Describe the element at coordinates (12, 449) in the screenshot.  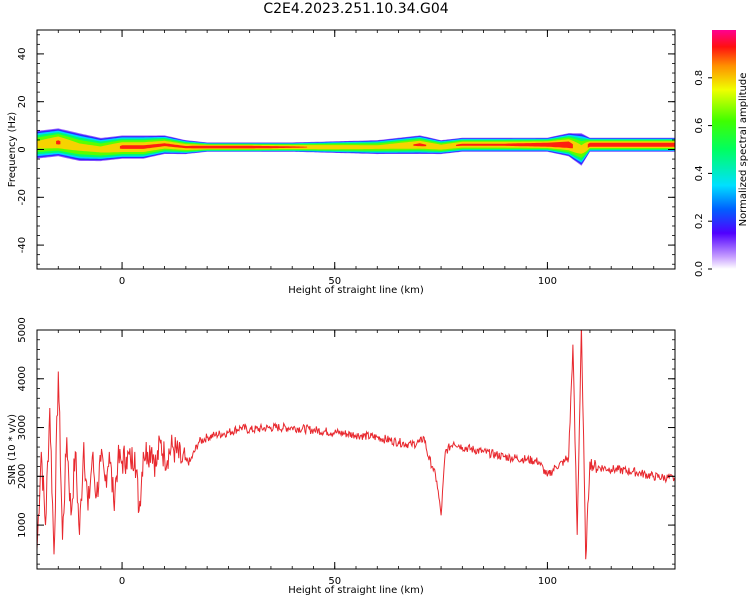
I see `snr-y-axis-label: SNR (10 * v/v)` at that location.